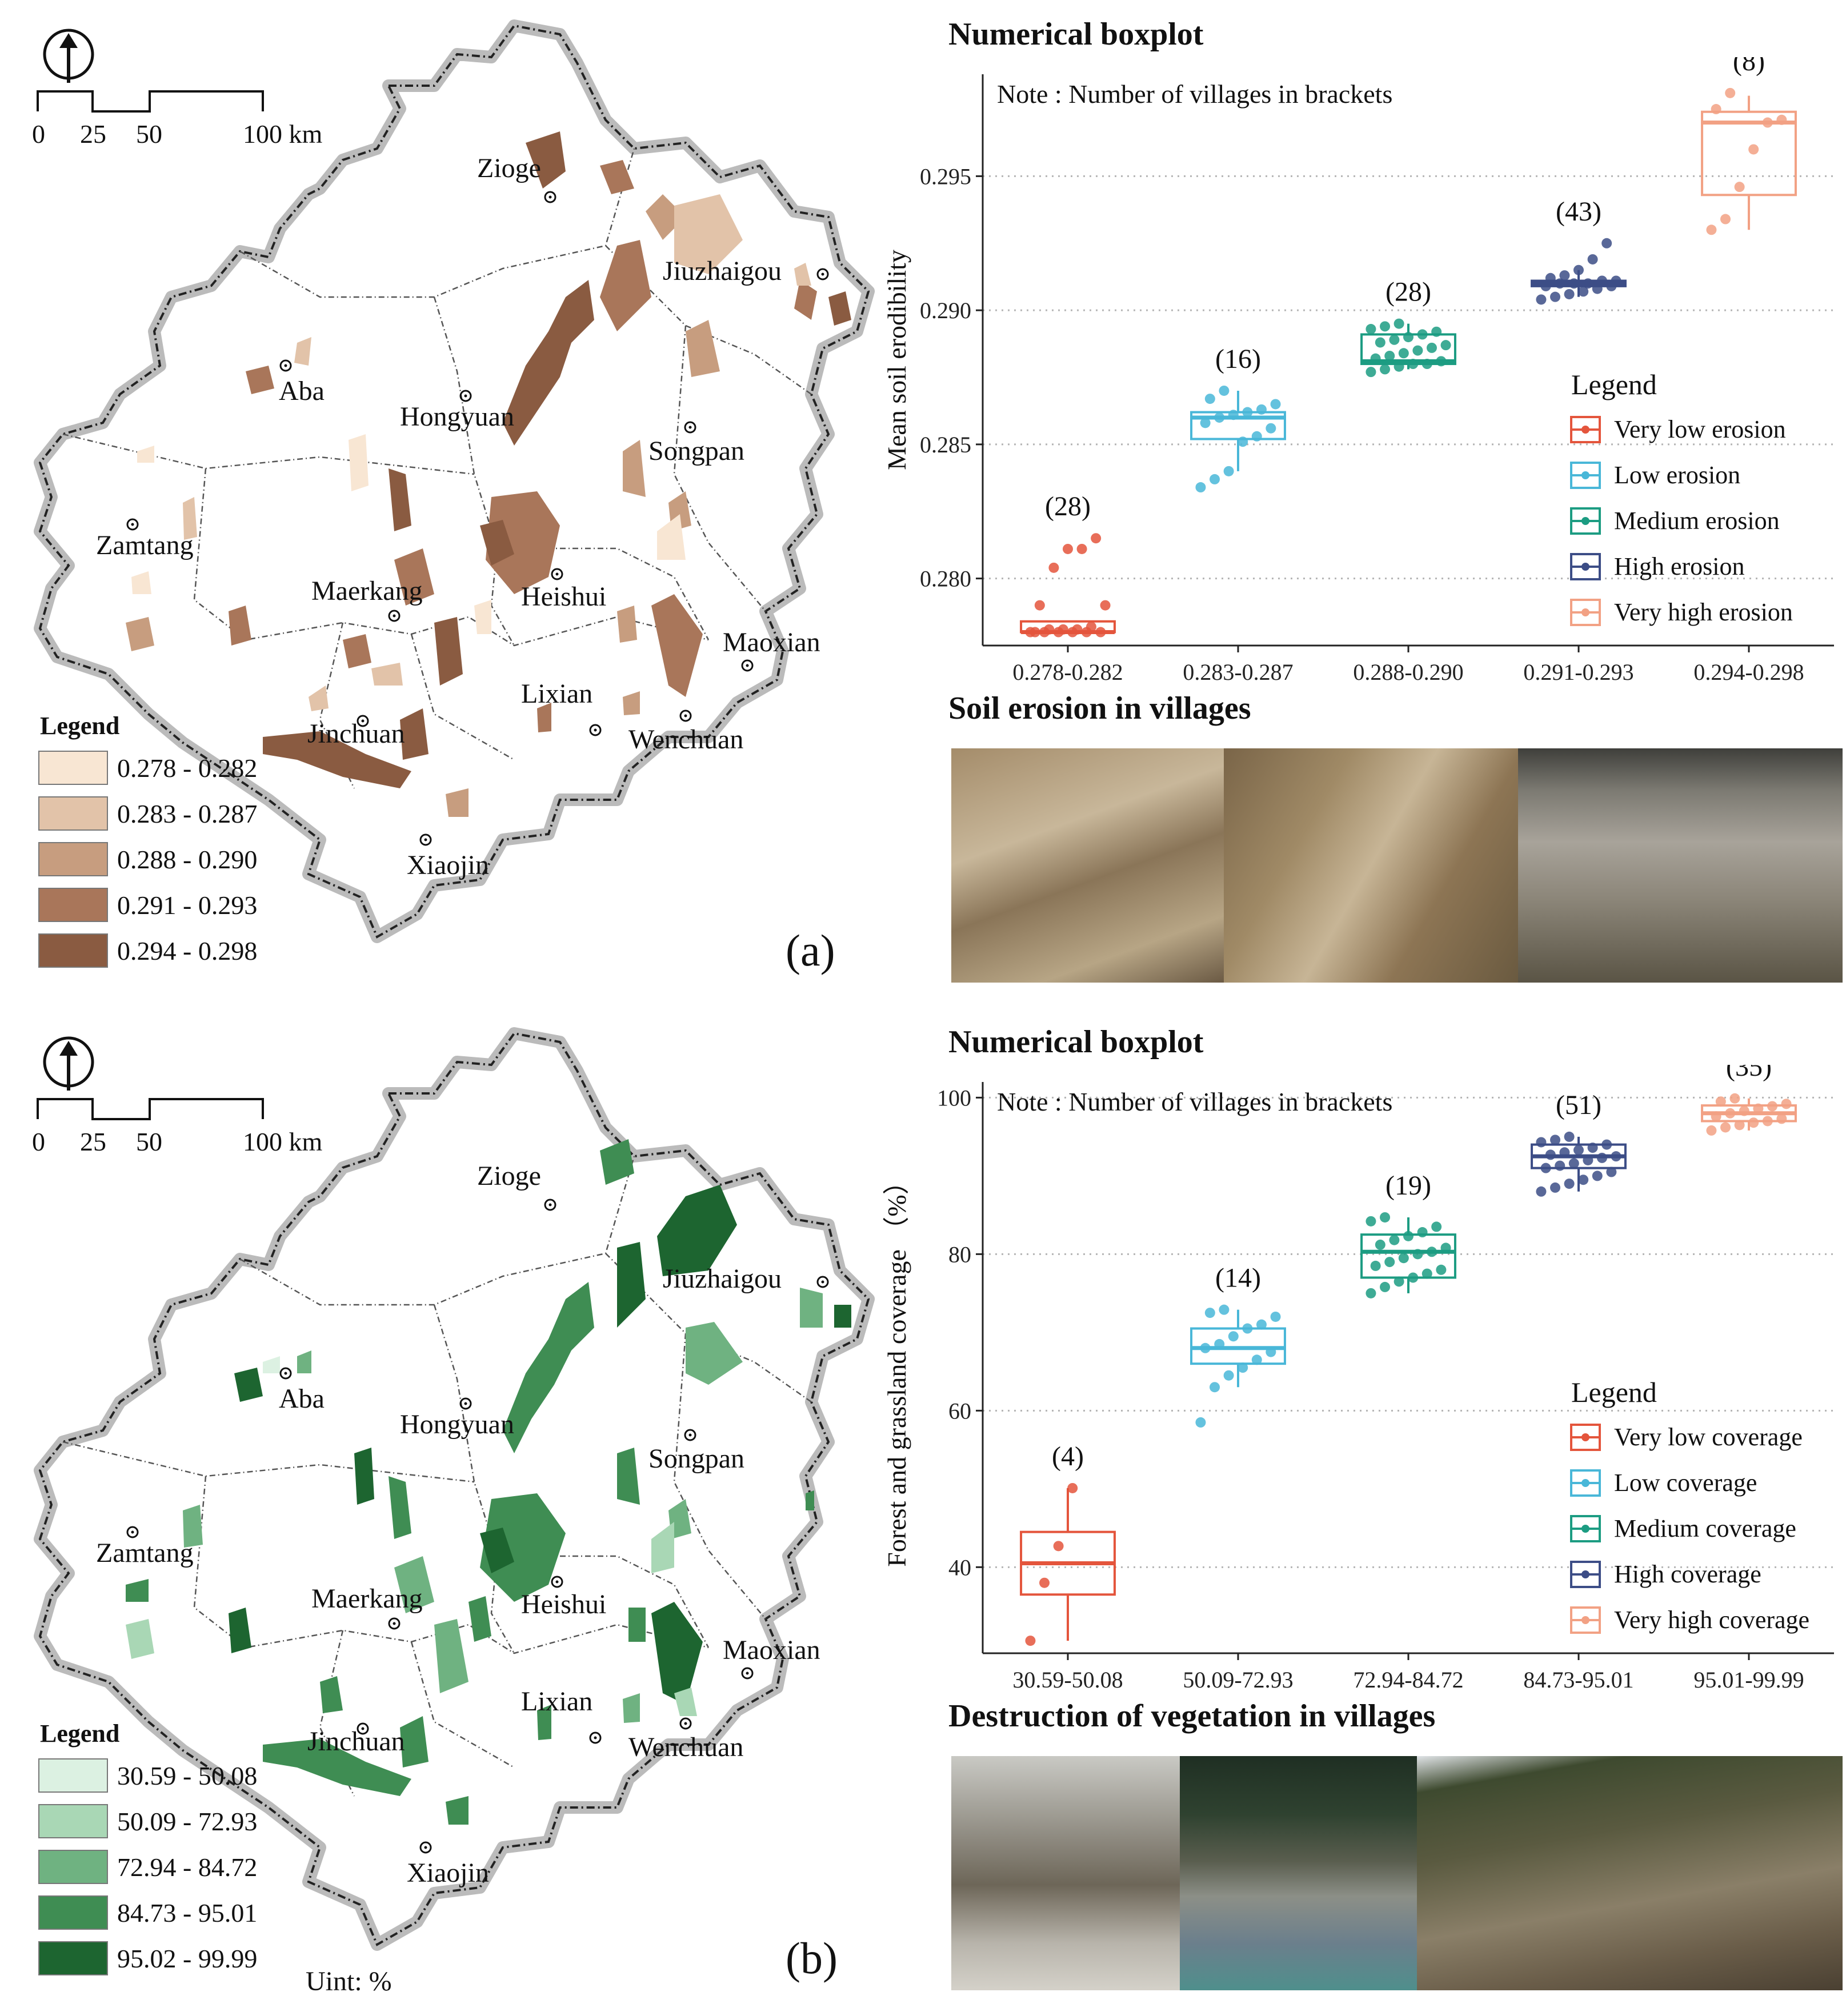  I want to click on scale-label-25: 25, so click(93, 1141).